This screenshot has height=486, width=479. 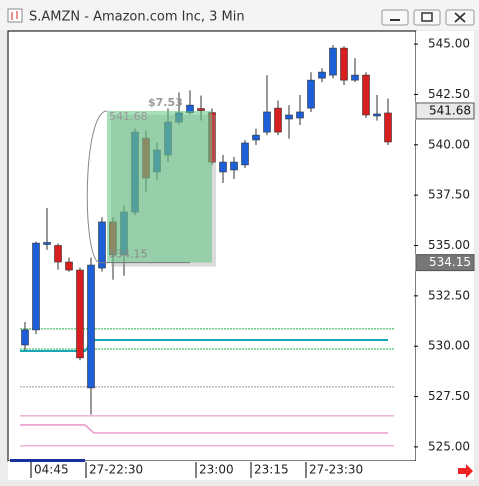 I want to click on measure-box, so click(x=159, y=186).